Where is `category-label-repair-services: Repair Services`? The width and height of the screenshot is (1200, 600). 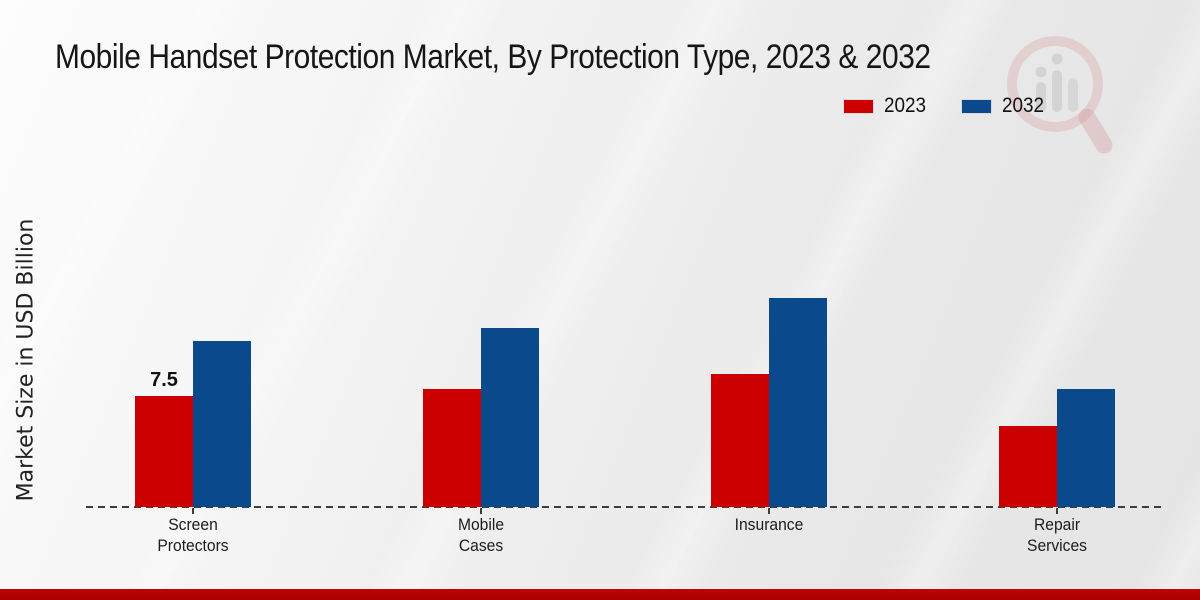
category-label-repair-services: Repair Services is located at coordinates (1057, 535).